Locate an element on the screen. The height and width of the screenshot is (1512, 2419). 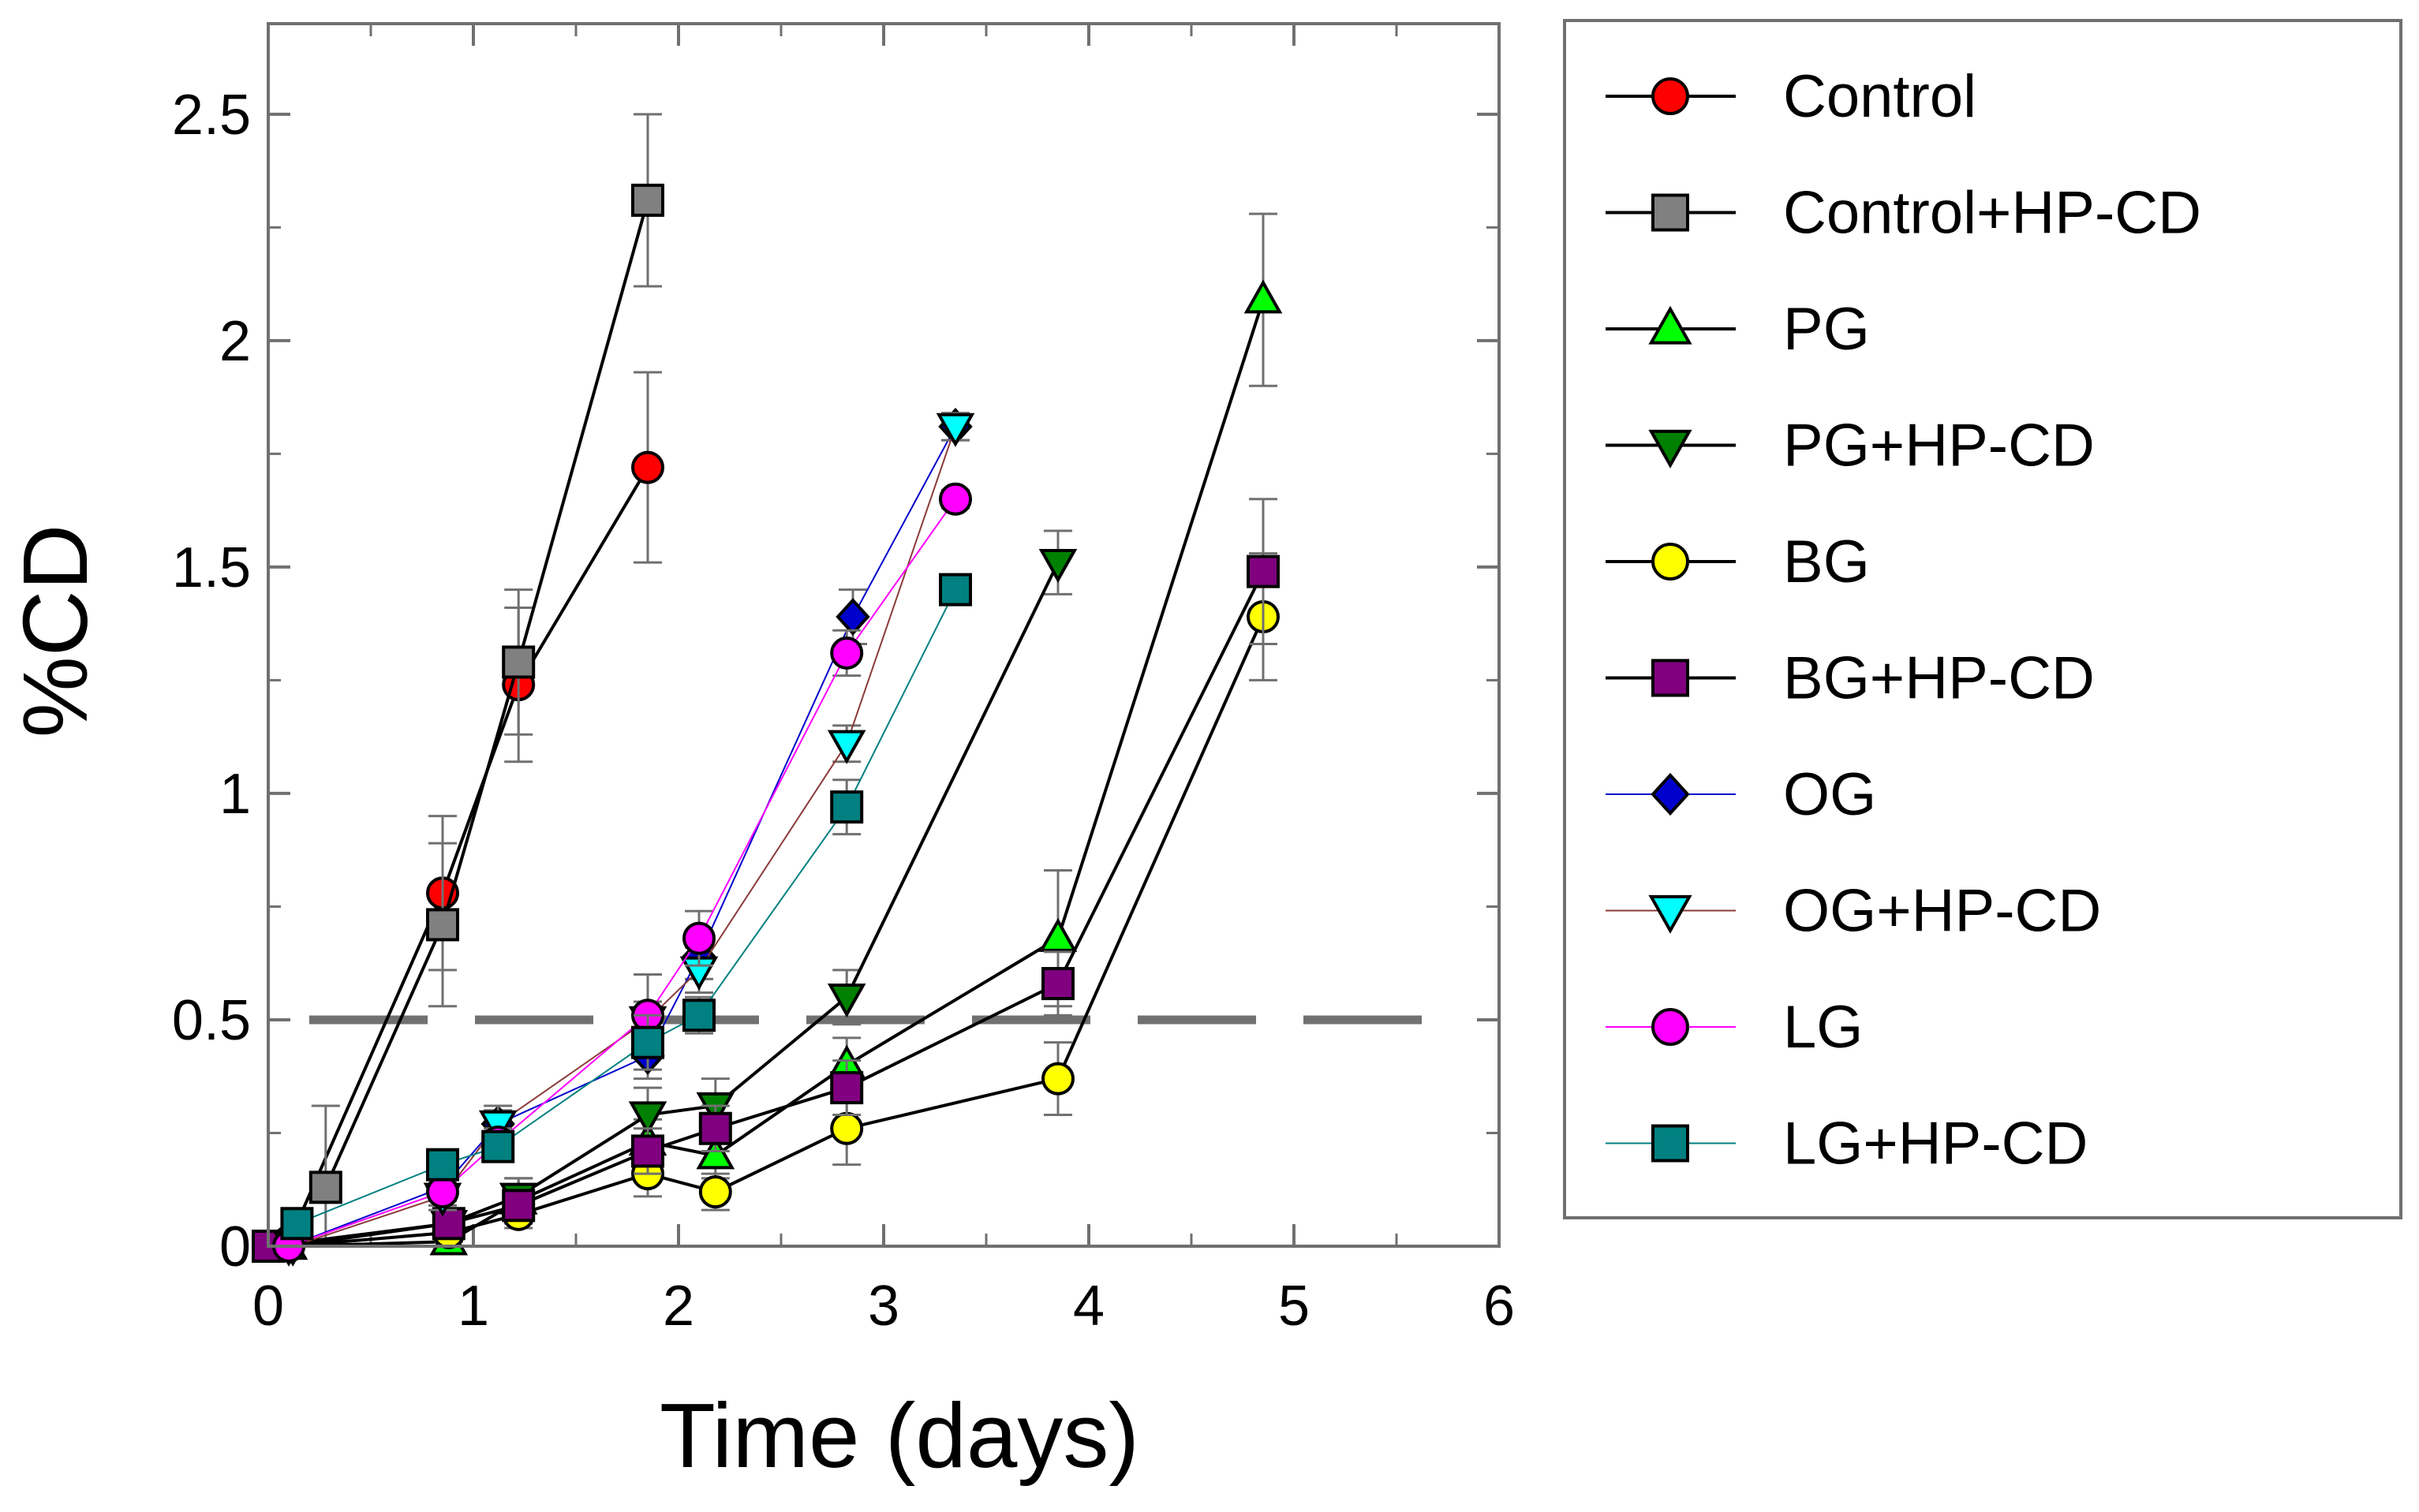
x-tick-label: 6 is located at coordinates (1499, 1306).